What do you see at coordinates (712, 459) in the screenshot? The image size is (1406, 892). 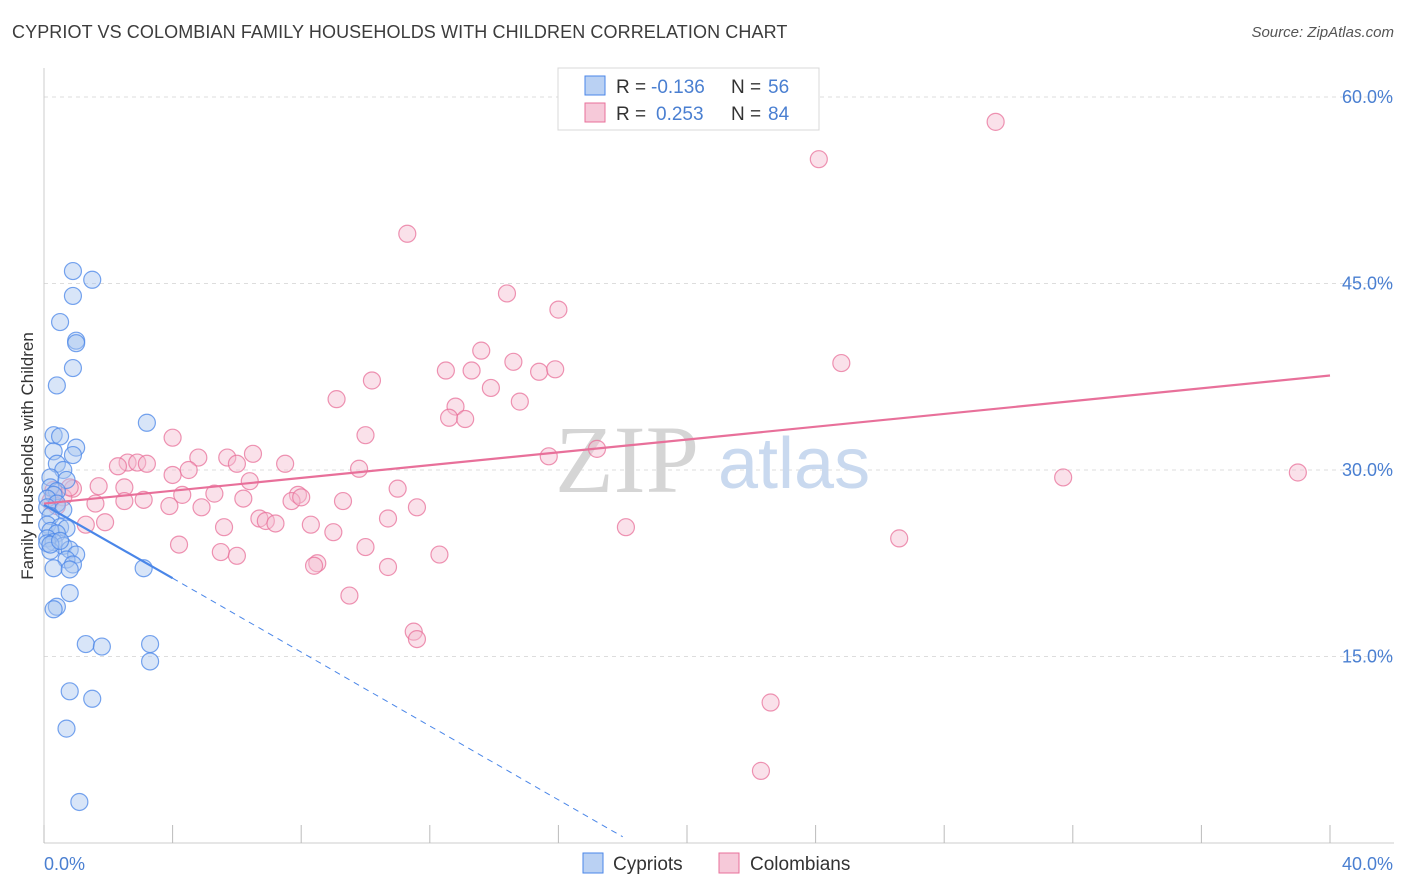 I see `watermark: ZIP atlas` at bounding box center [712, 459].